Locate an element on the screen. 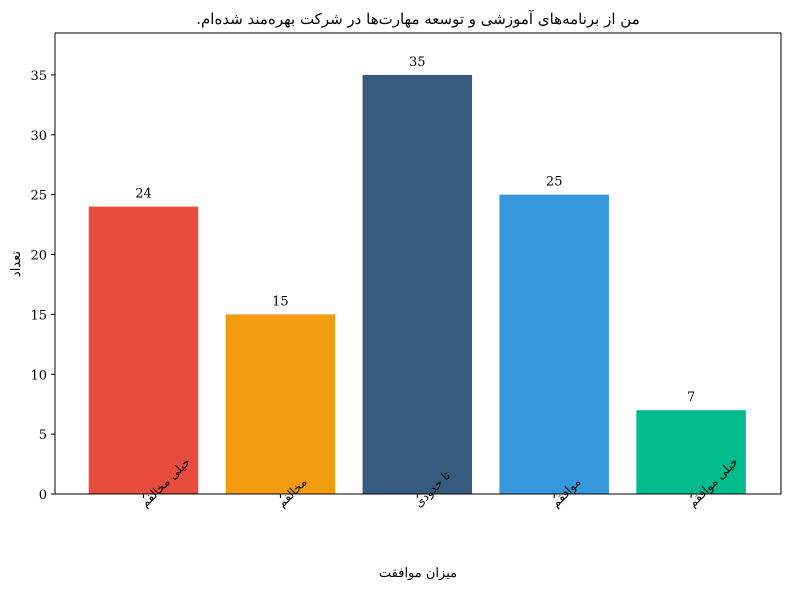  y-tick-label: 25 is located at coordinates (38, 196).